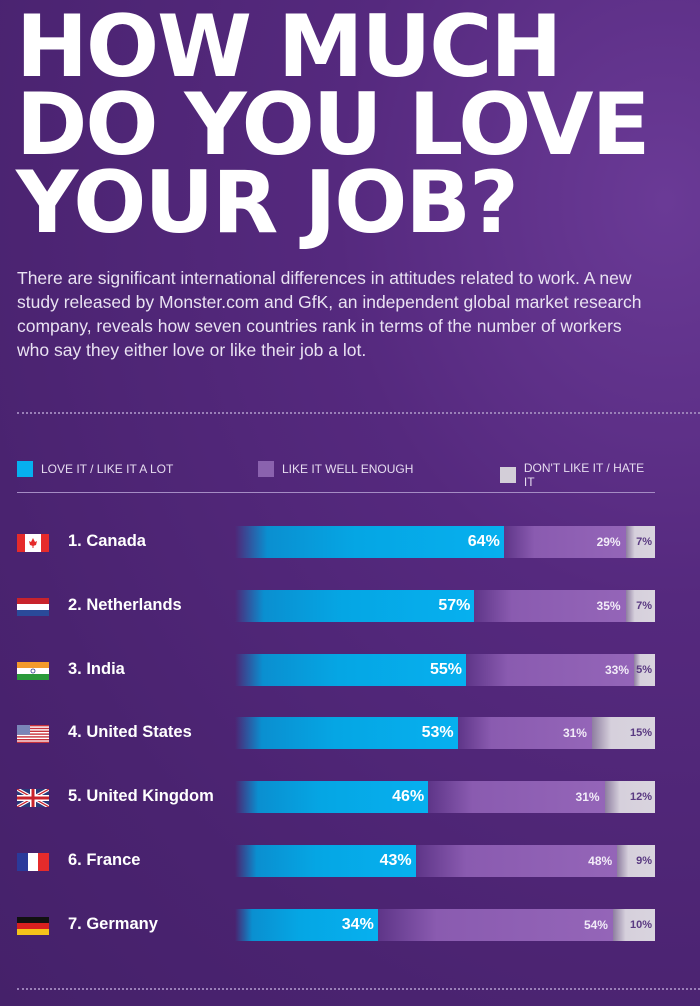 The height and width of the screenshot is (1006, 700). Describe the element at coordinates (369, 542) in the screenshot. I see `bar-segment-love: 64%` at that location.